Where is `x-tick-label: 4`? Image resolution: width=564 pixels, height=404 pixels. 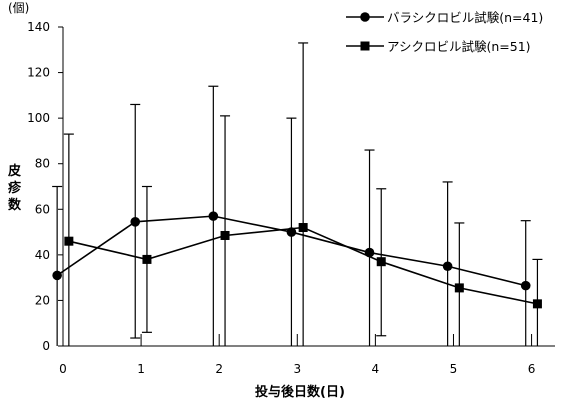 x-tick-label: 4 is located at coordinates (376, 369).